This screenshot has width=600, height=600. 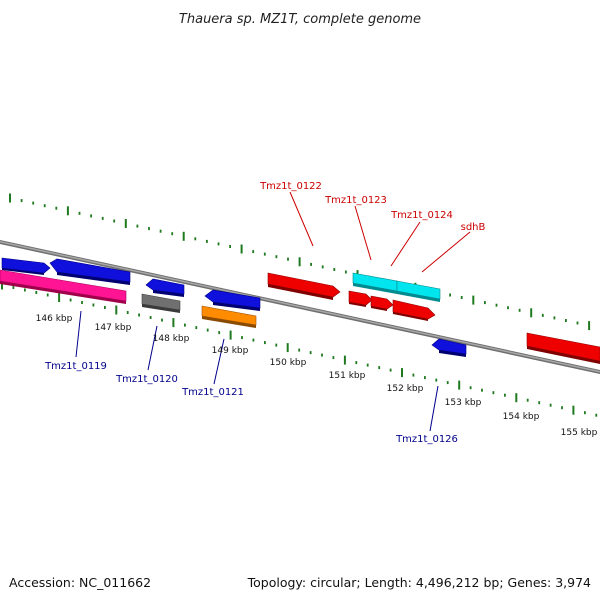 I want to click on scale-label: 152 kbp, so click(x=405, y=389).